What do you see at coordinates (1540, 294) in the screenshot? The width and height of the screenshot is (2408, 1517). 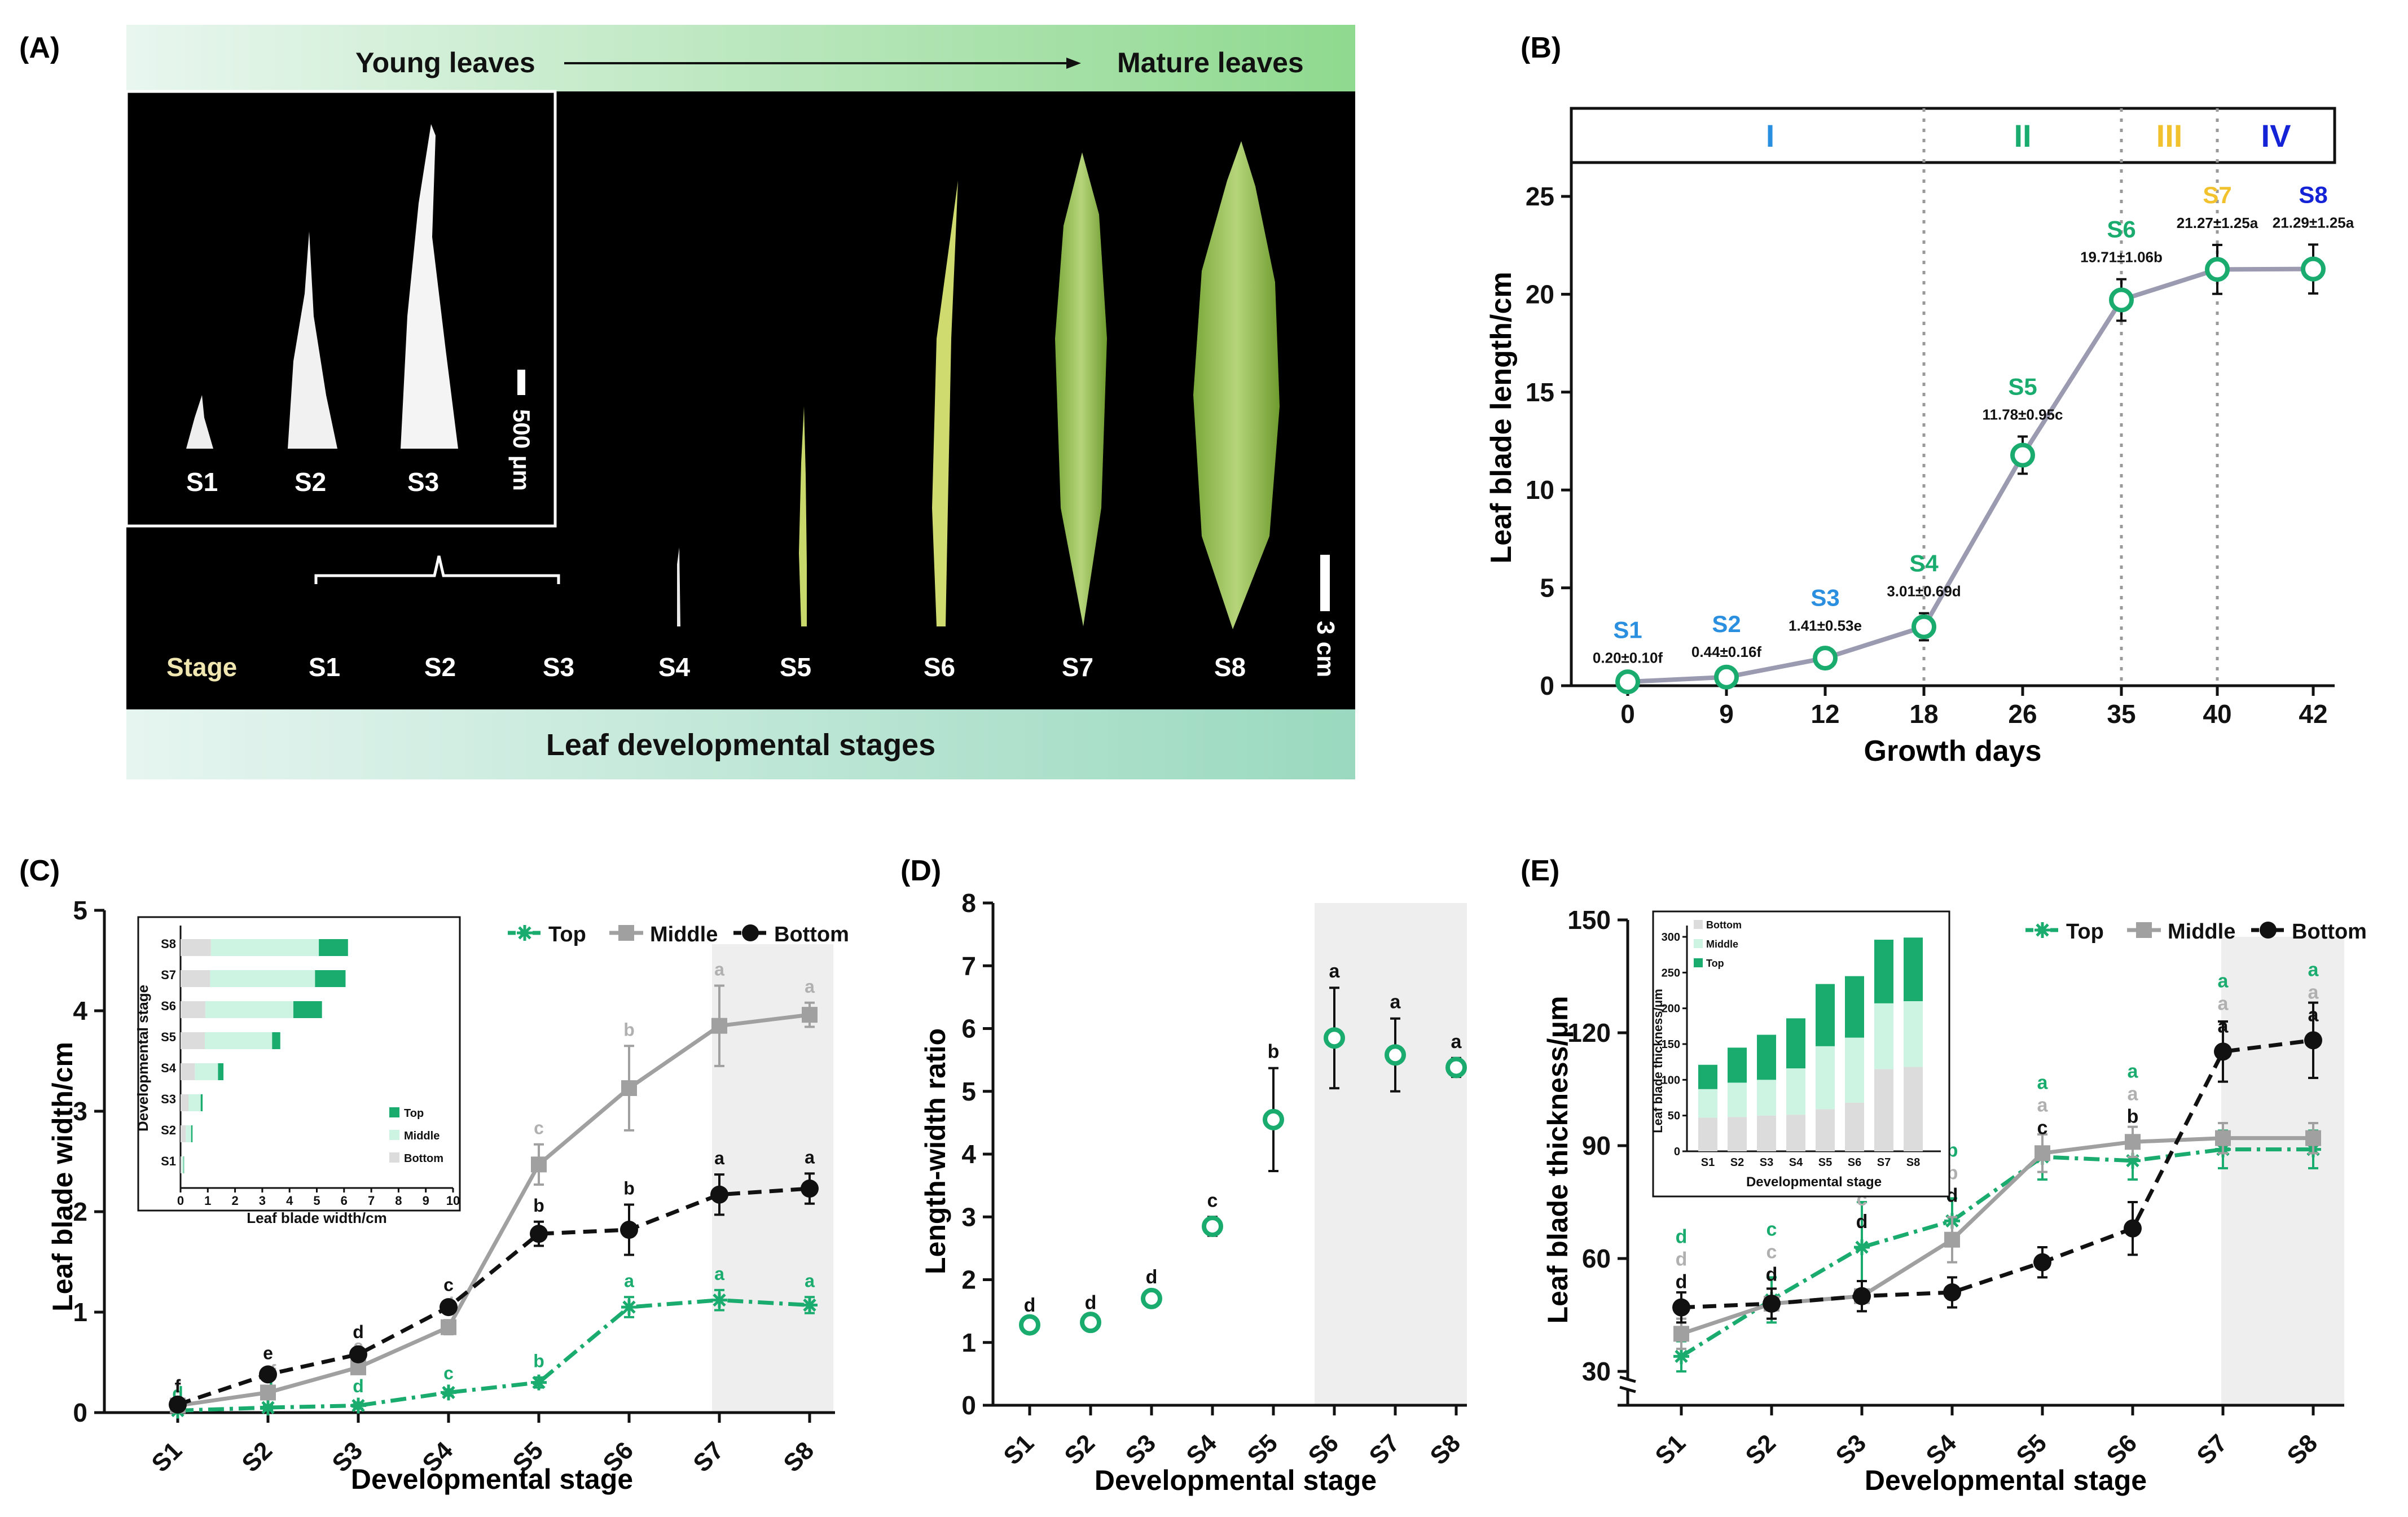 I see `b-ytick-label: 20` at bounding box center [1540, 294].